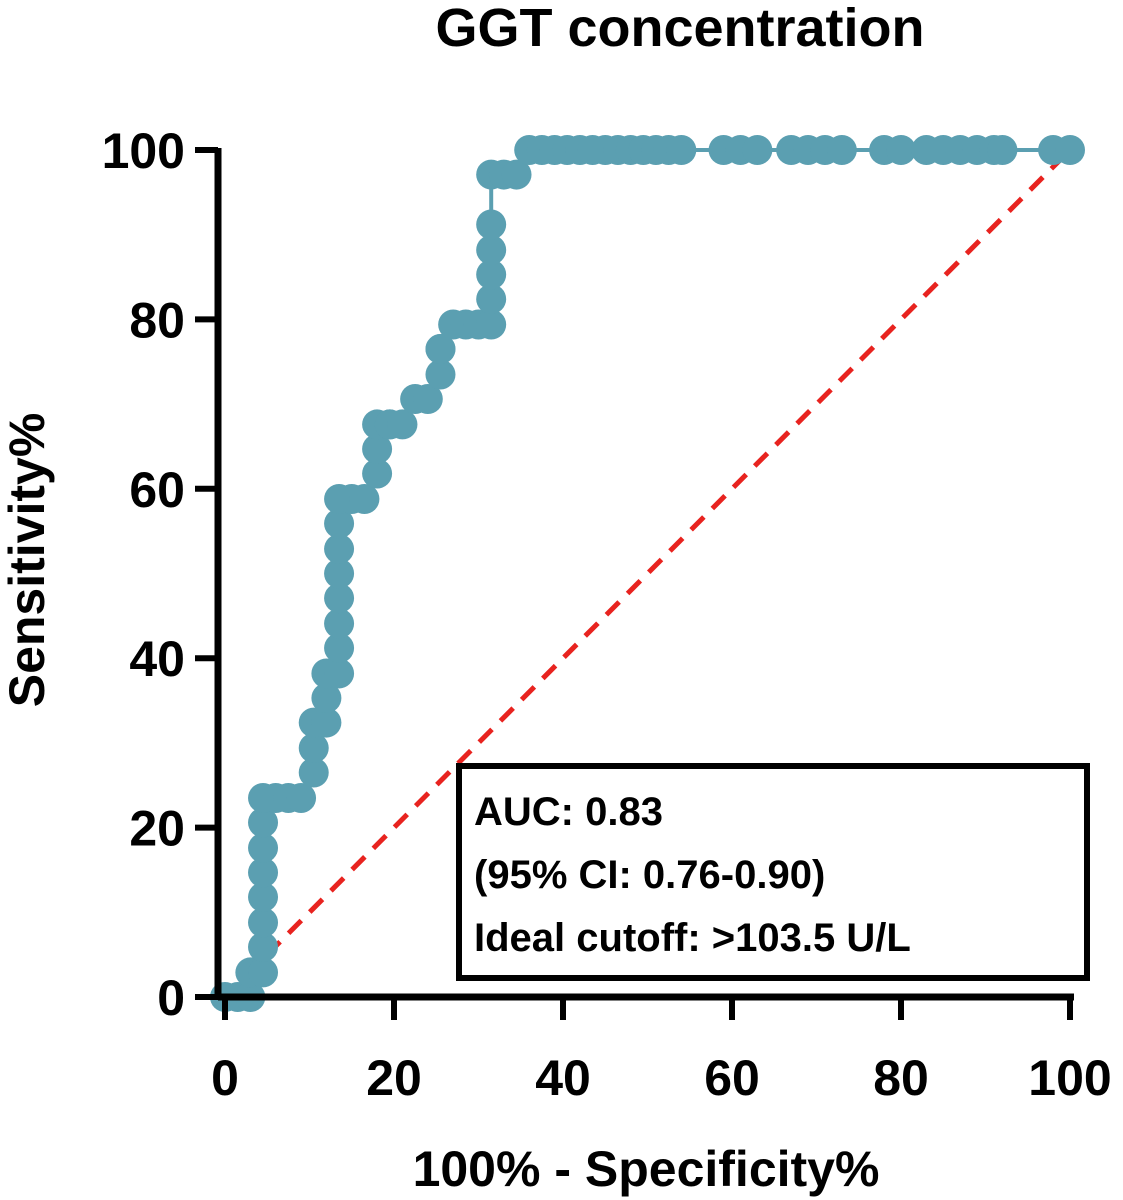  What do you see at coordinates (732, 1078) in the screenshot?
I see `x-tick-label: 60` at bounding box center [732, 1078].